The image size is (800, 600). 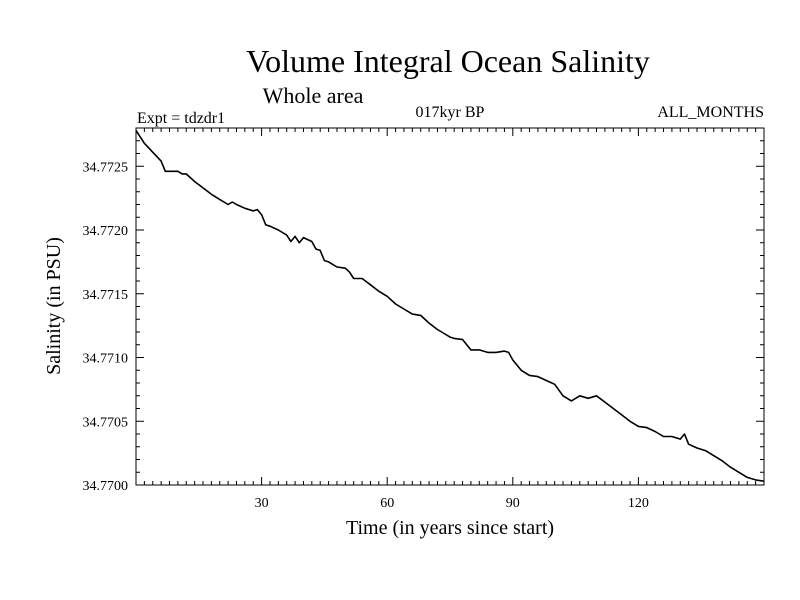 What do you see at coordinates (106, 295) in the screenshot?
I see `y-tick-label: 34.7715` at bounding box center [106, 295].